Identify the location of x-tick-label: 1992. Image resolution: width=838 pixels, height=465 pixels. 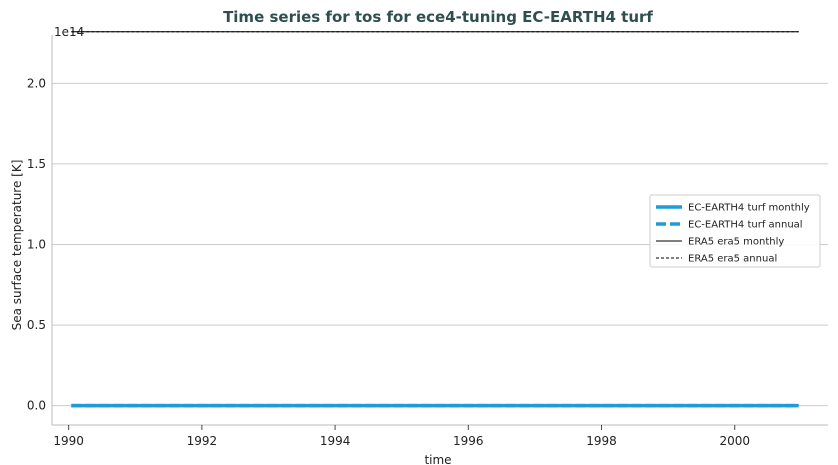
(202, 441).